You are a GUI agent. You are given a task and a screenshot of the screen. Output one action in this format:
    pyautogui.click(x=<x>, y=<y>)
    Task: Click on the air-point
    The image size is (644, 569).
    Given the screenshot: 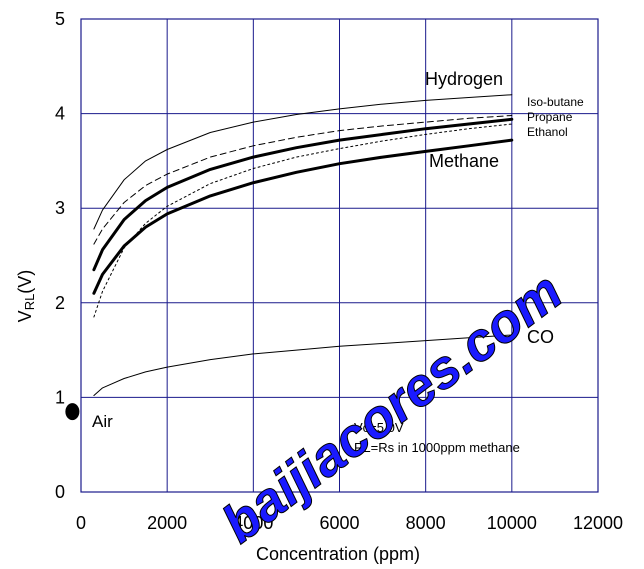 What is the action you would take?
    pyautogui.click(x=72, y=412)
    